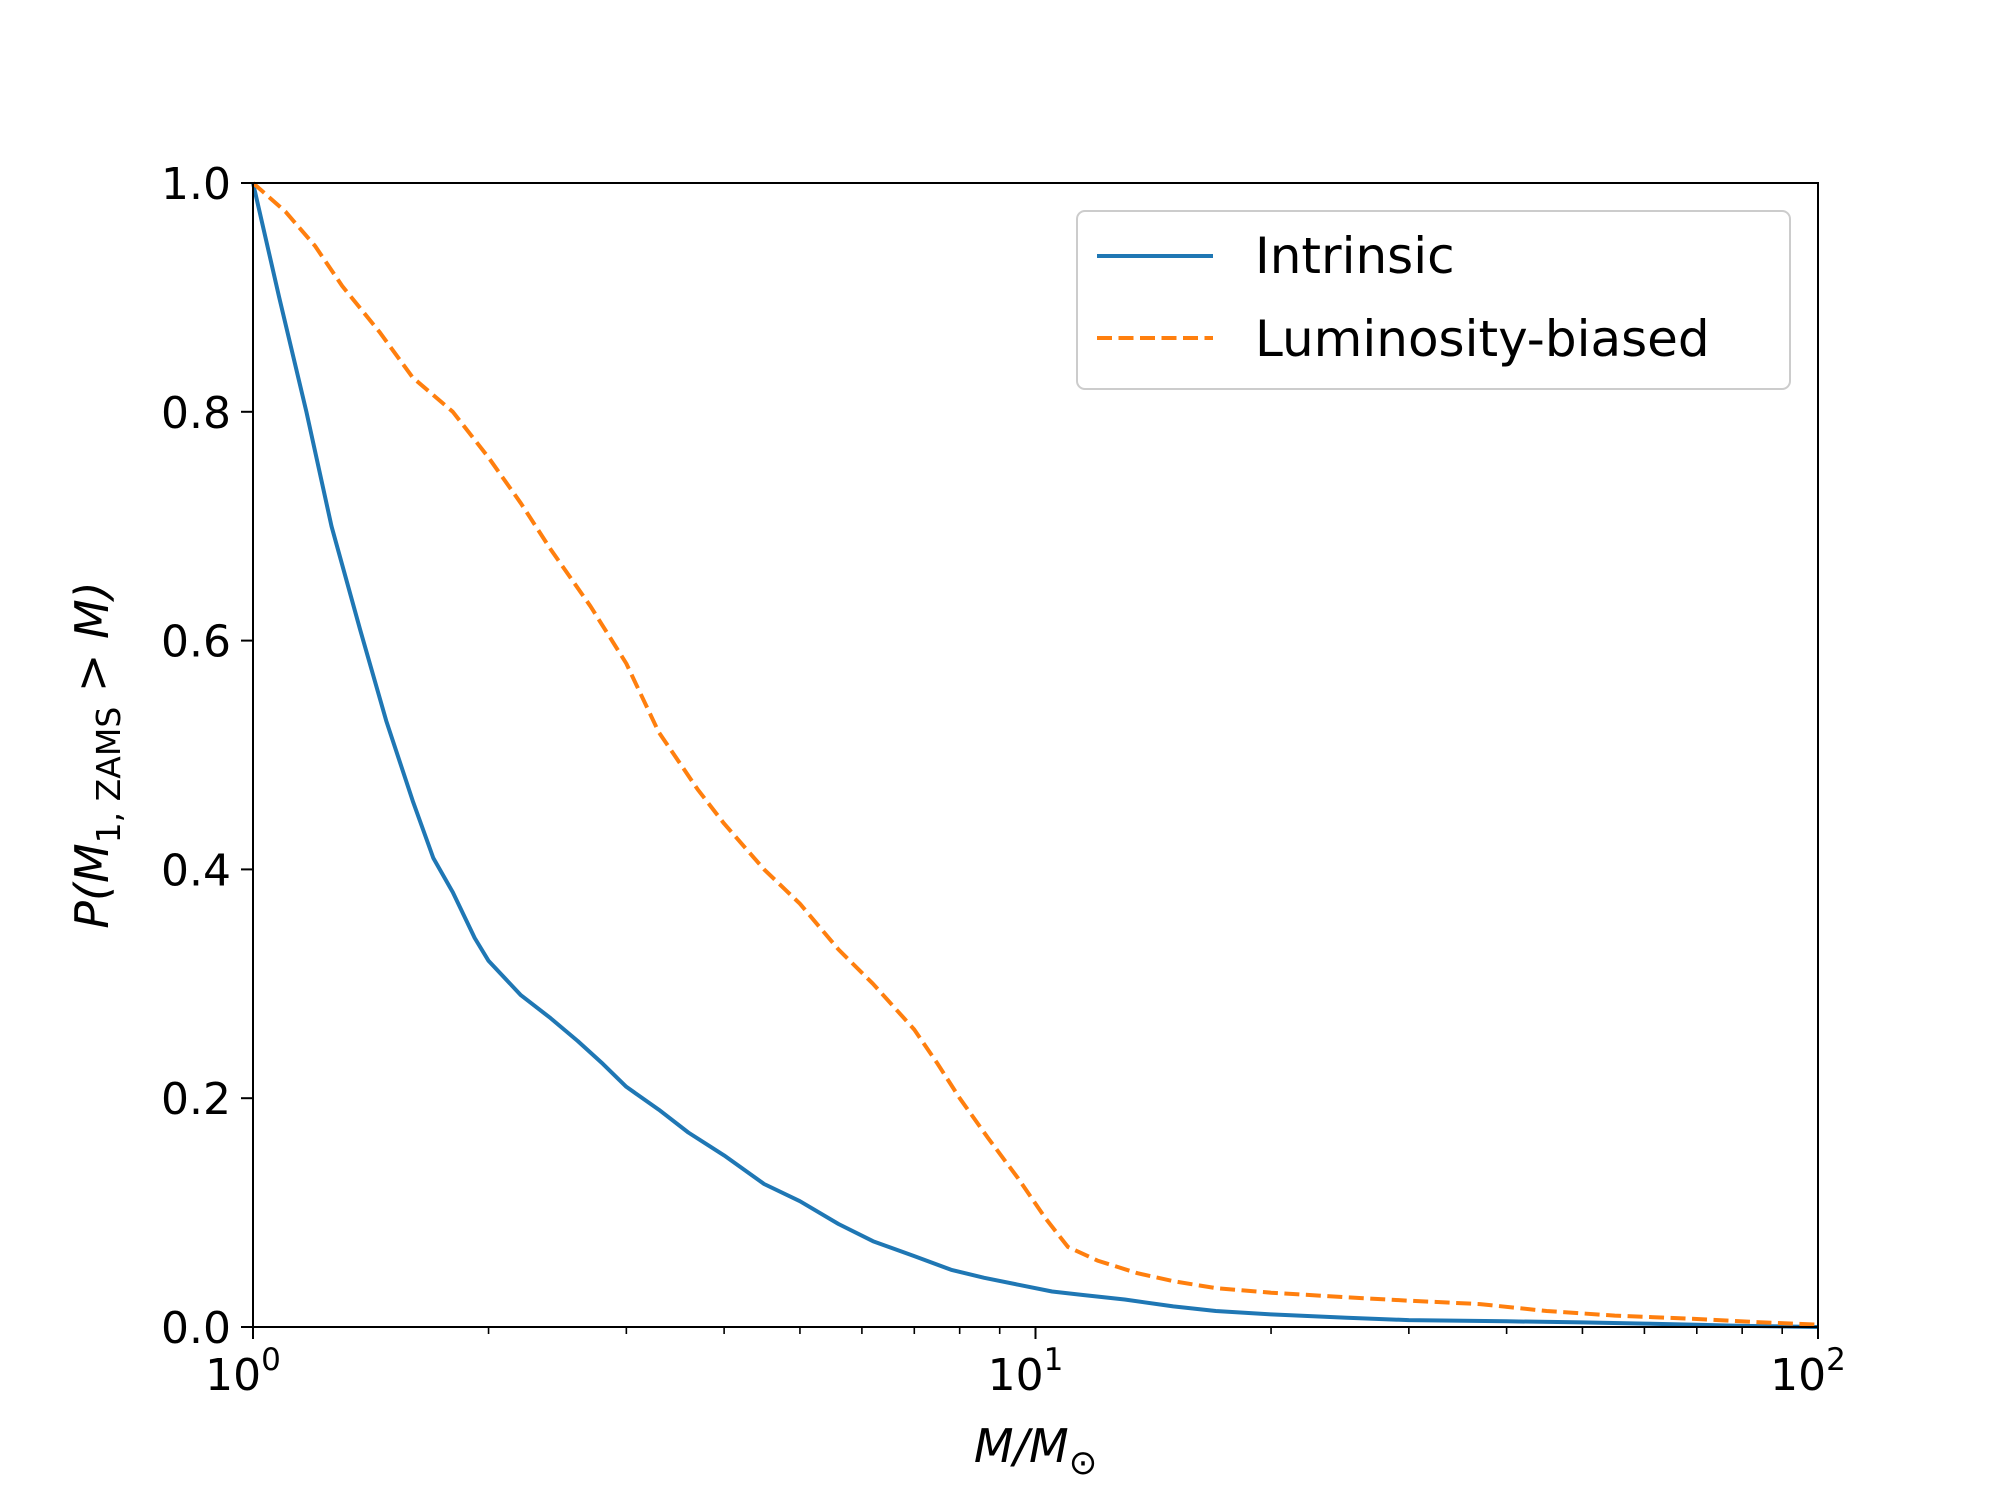  Describe the element at coordinates (207, 756) in the screenshot. I see `y-axis-ticks: 0.0 0.2 0.4 0.6 0.8 1.0` at that location.